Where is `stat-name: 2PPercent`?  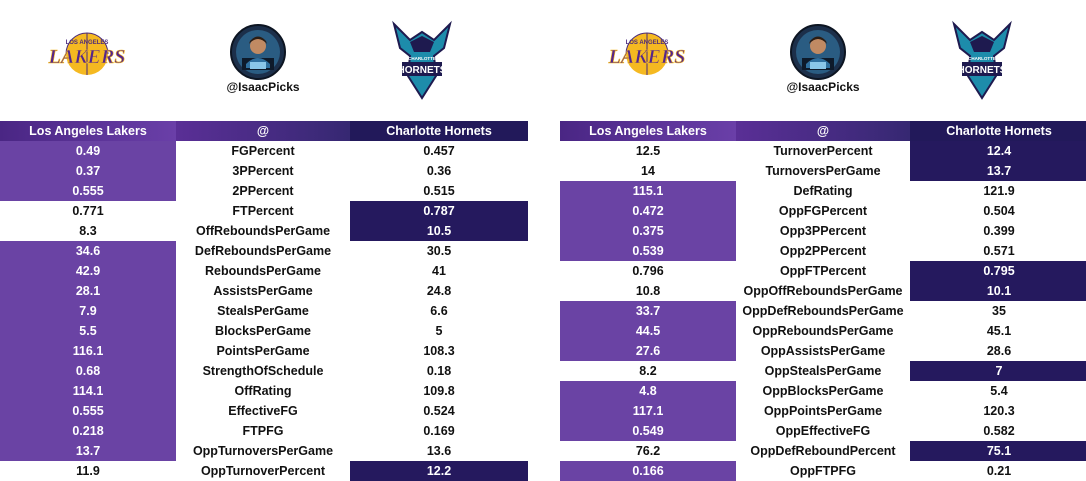 stat-name: 2PPercent is located at coordinates (263, 191).